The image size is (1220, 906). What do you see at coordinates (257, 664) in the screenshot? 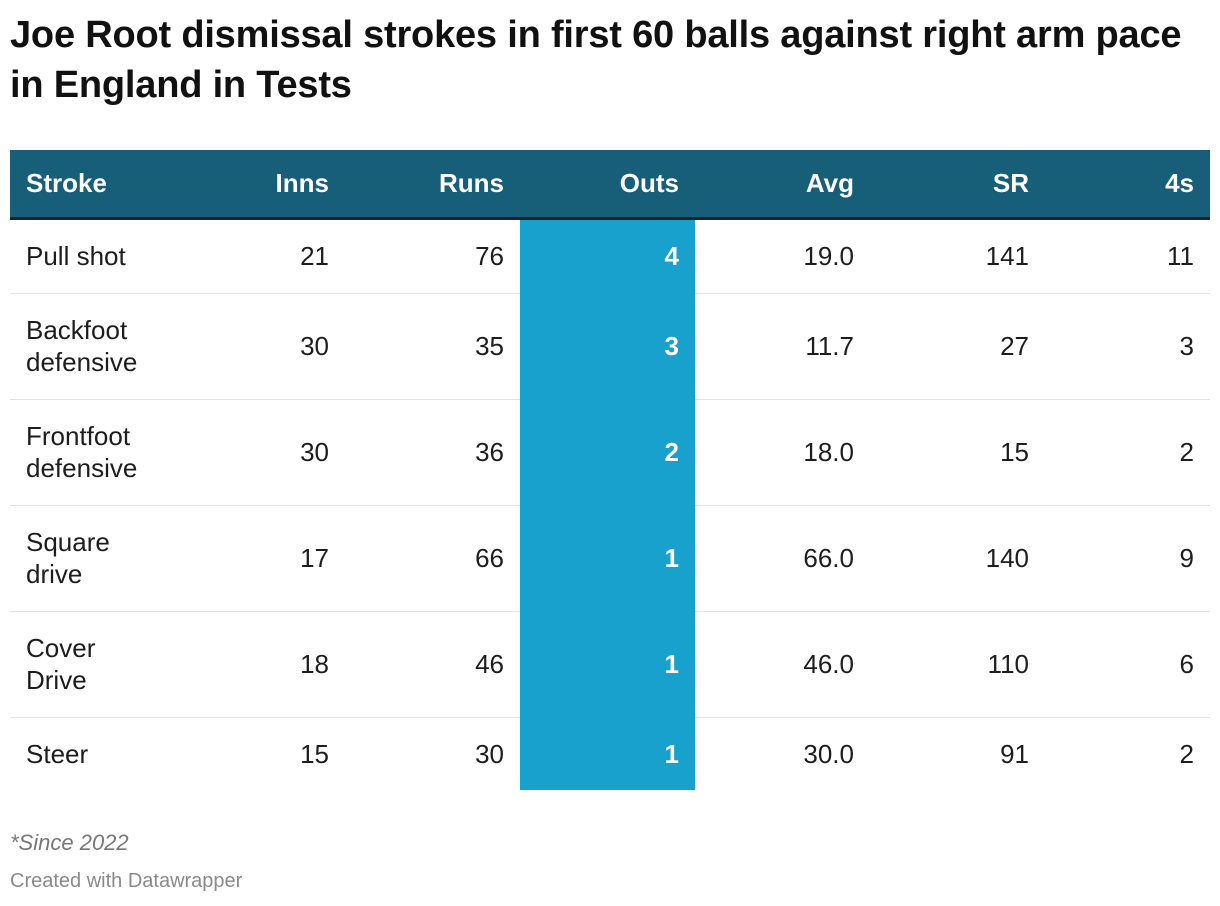
I see `cell-inns: 18` at bounding box center [257, 664].